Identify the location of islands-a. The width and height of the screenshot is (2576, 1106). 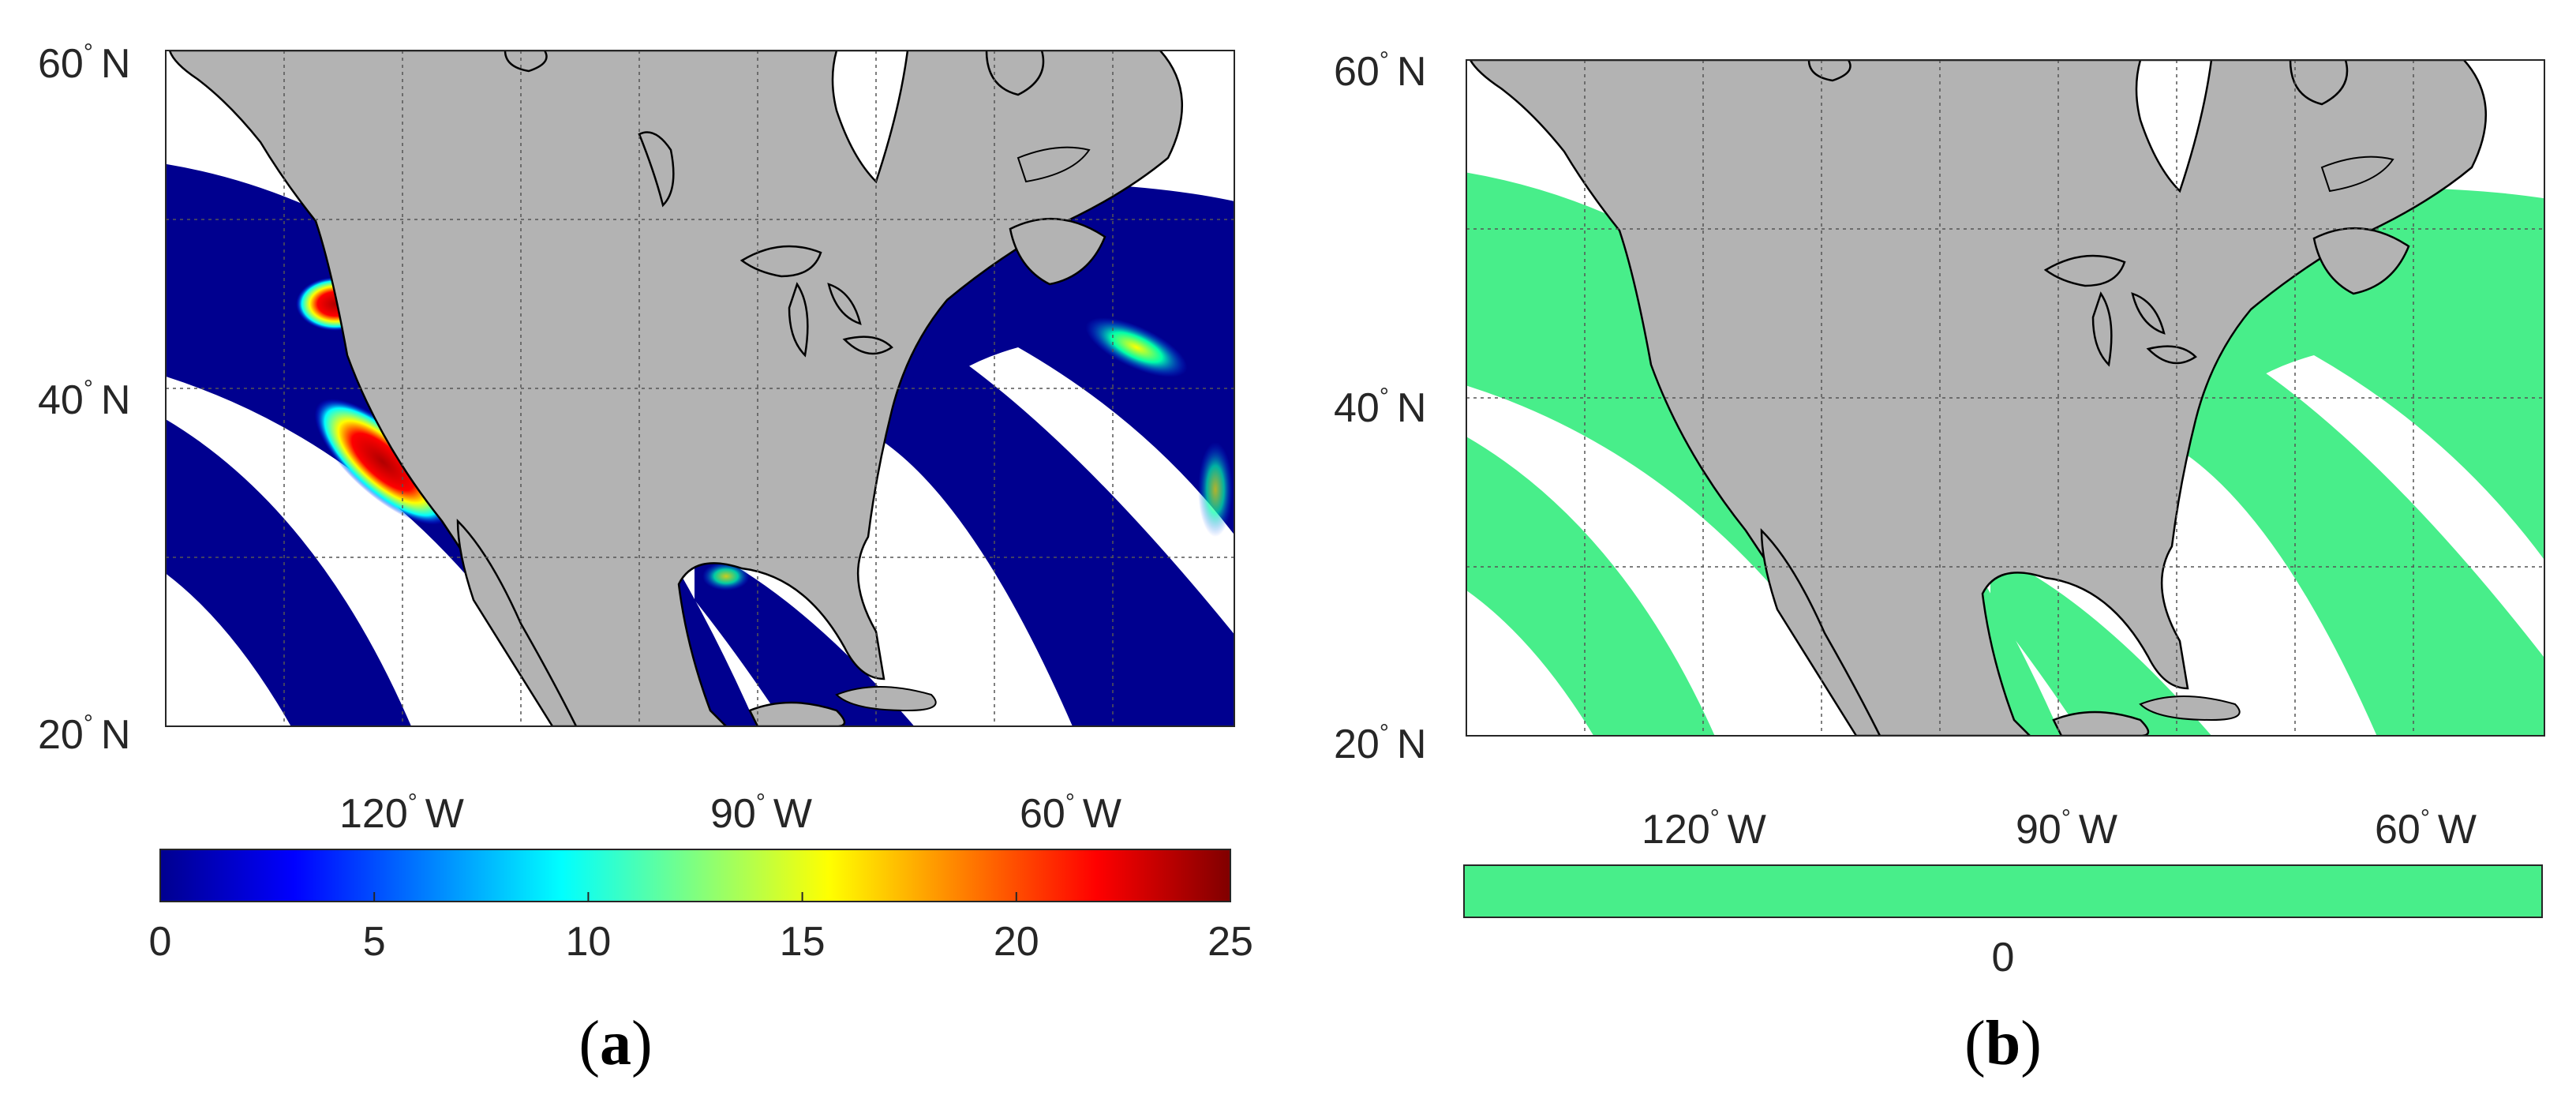
(963, 429).